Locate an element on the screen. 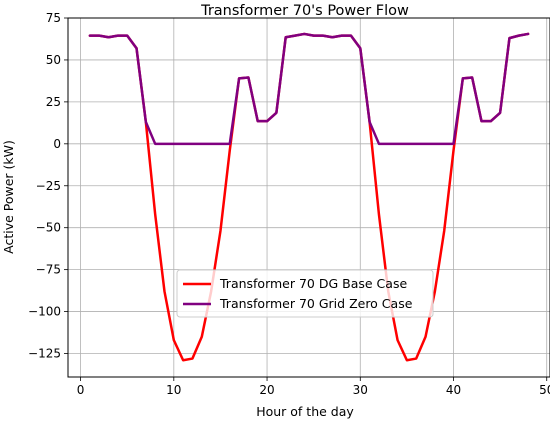 The height and width of the screenshot is (421, 550). legend-label-dg-base-case: Transformer 70 DG Base Case is located at coordinates (313, 283).